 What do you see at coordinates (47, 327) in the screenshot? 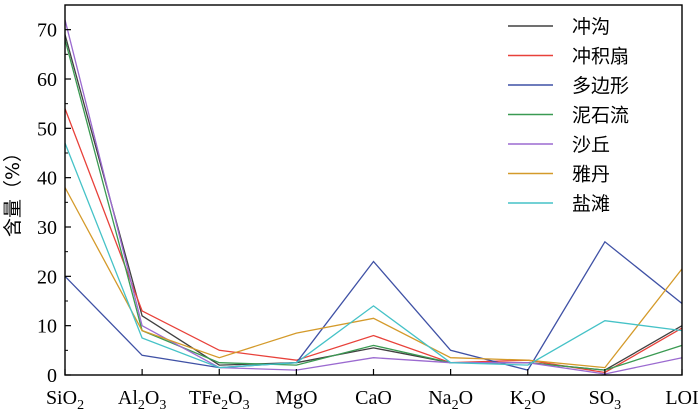
I see `y-tick-label: 10` at bounding box center [47, 327].